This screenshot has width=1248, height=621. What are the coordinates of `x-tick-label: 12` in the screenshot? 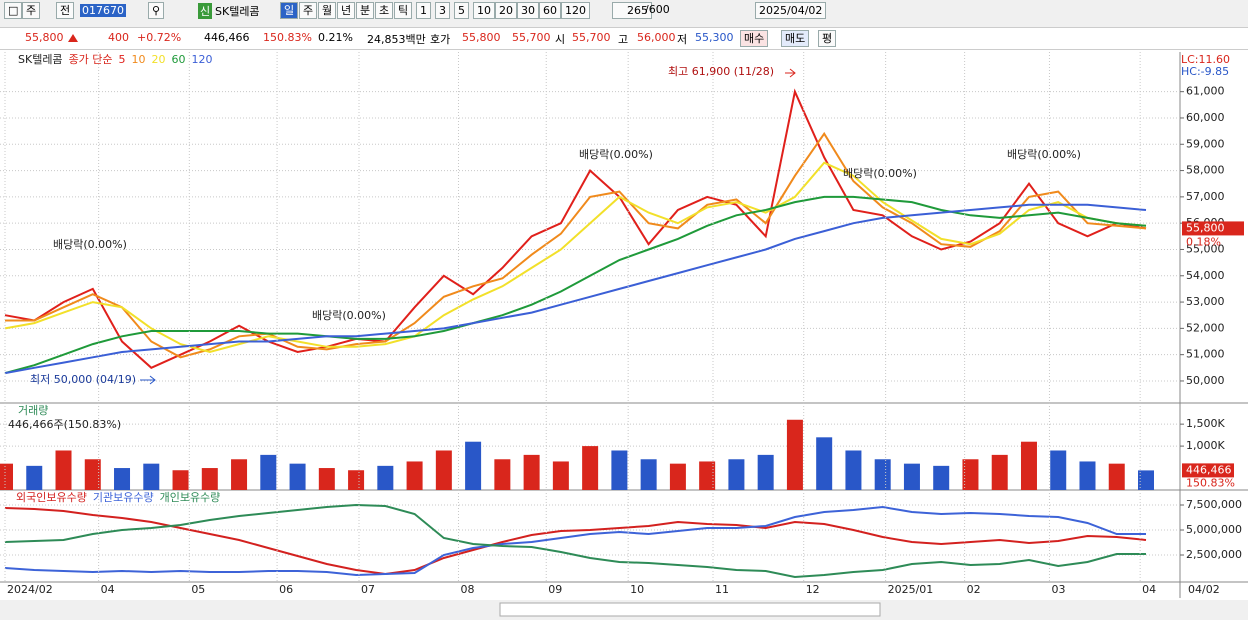 It's located at (813, 589).